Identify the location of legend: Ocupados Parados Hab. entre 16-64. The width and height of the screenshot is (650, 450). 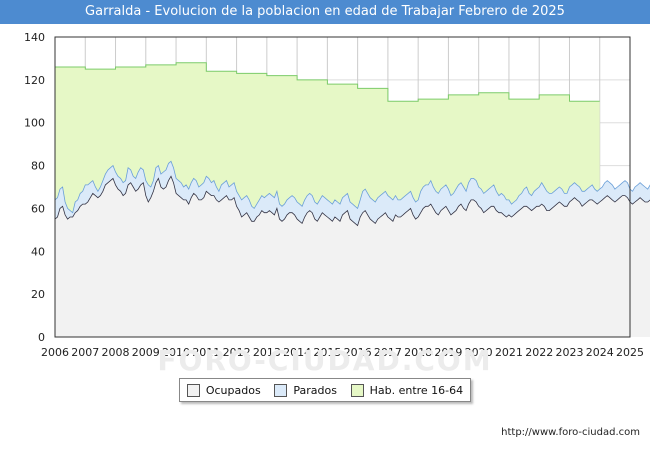
(325, 390).